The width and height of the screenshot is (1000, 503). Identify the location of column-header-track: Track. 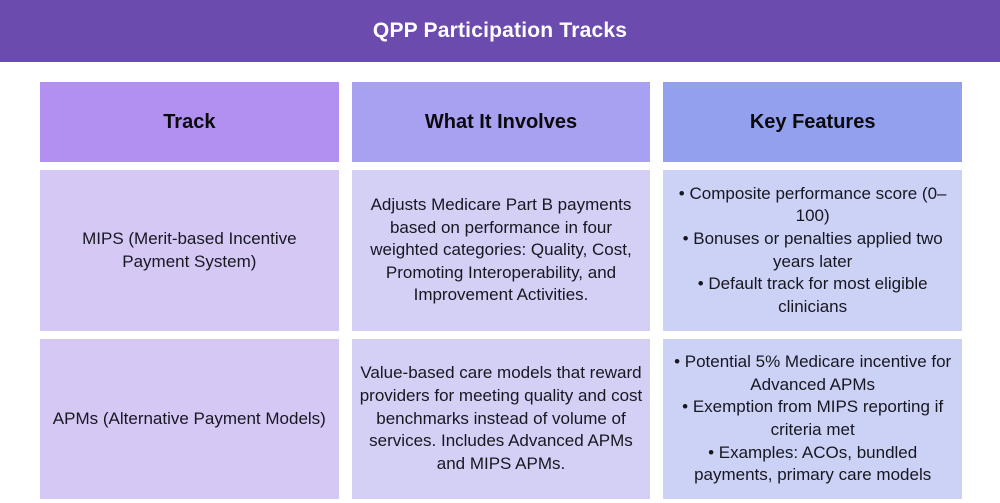
(189, 122).